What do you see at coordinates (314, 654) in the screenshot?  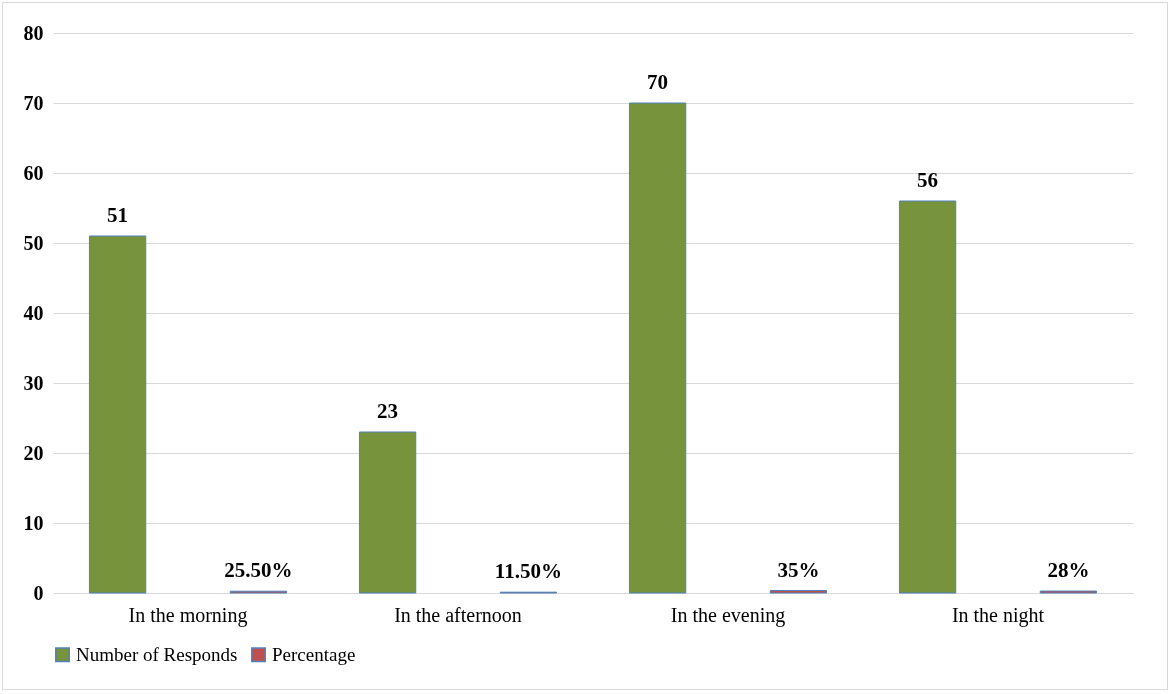 I see `legend-label: Percentage` at bounding box center [314, 654].